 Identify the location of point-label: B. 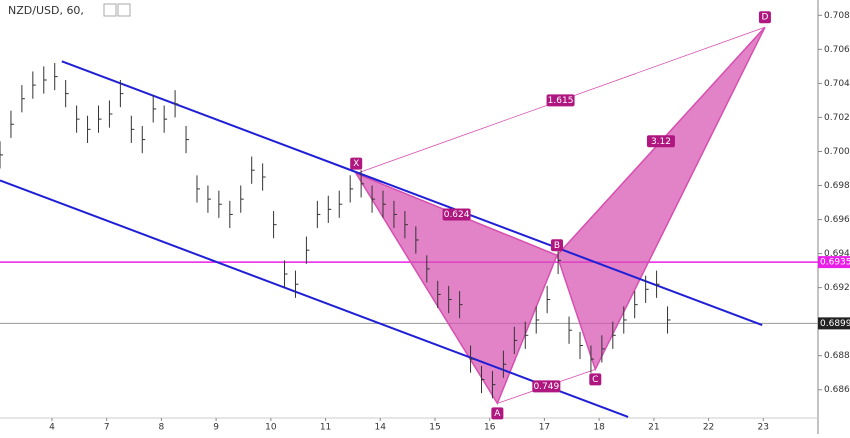
(557, 246).